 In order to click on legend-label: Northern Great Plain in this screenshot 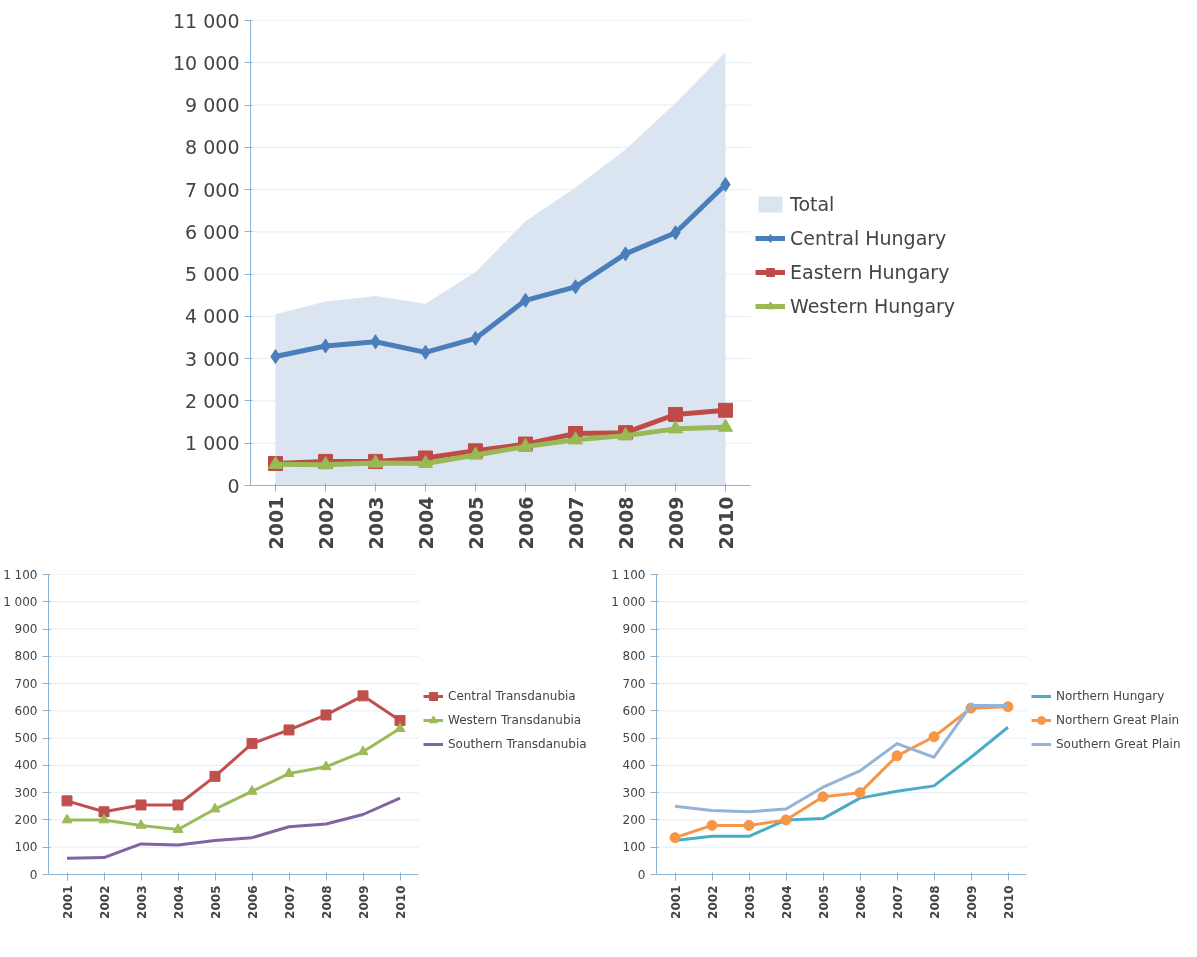, I will do `click(1118, 720)`.